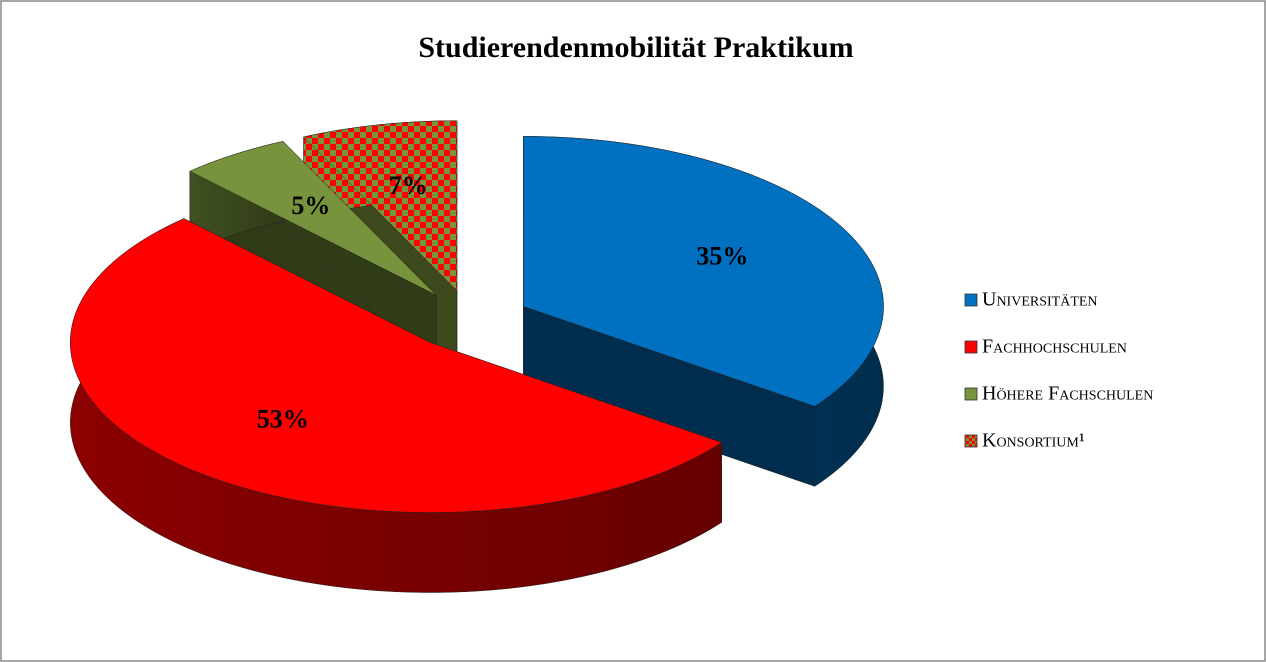 The width and height of the screenshot is (1266, 662). I want to click on data-label: 5%, so click(310, 205).